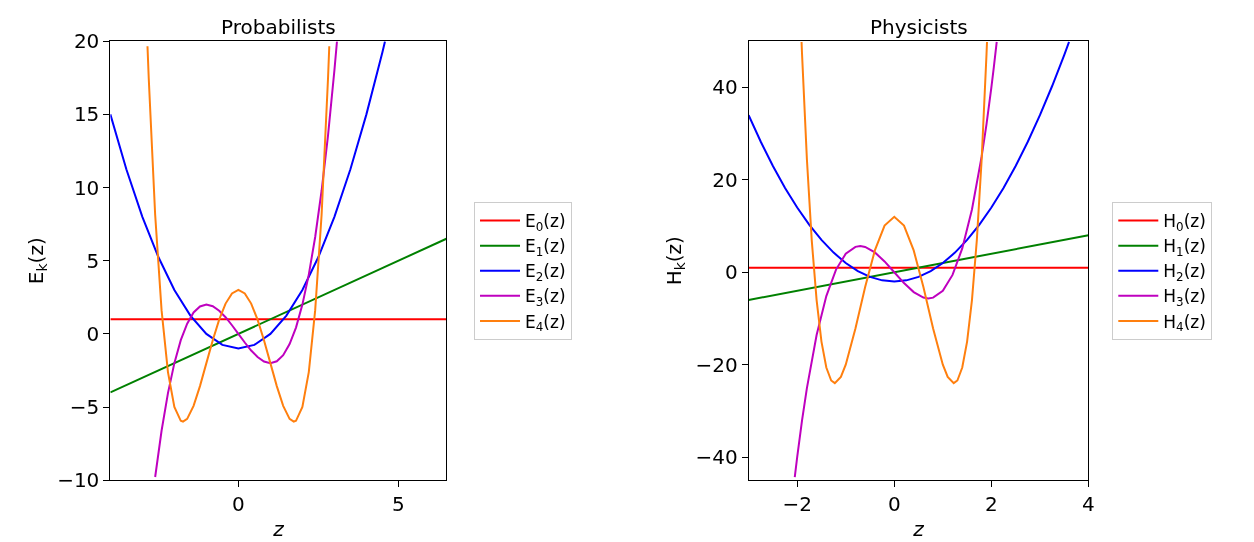  What do you see at coordinates (278, 27) in the screenshot?
I see `chart-title: Probabilists` at bounding box center [278, 27].